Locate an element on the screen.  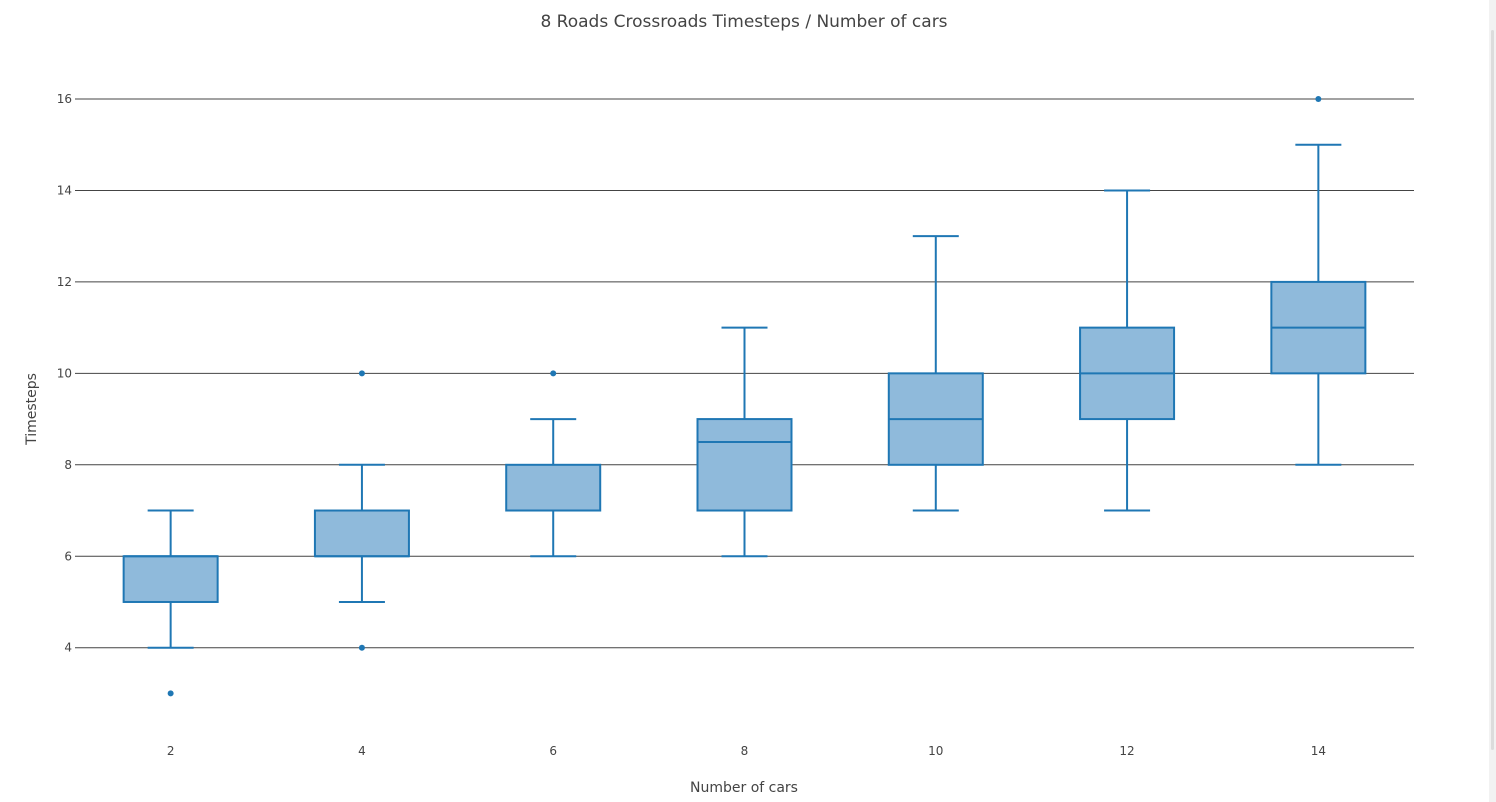
y-tick-label: 8 is located at coordinates (68, 465).